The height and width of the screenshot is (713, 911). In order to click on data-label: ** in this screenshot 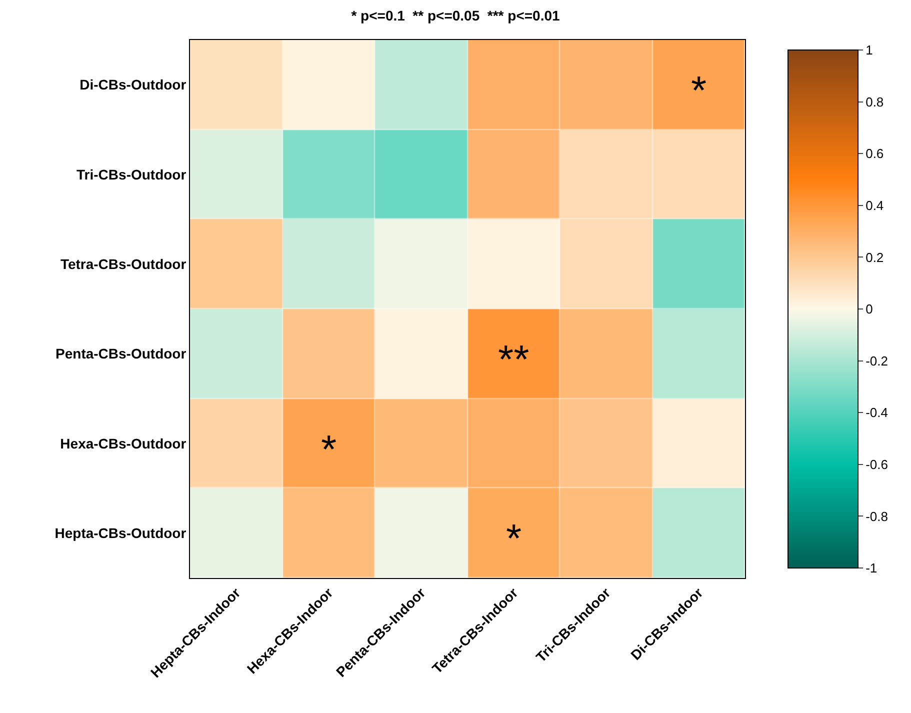, I will do `click(514, 360)`.